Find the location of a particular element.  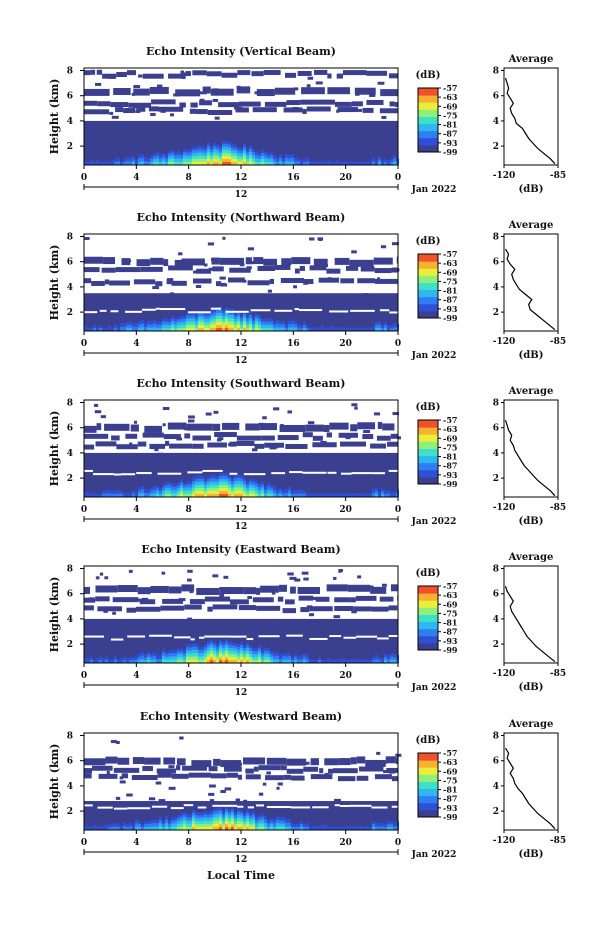

heatmap is located at coordinates (243, 450).